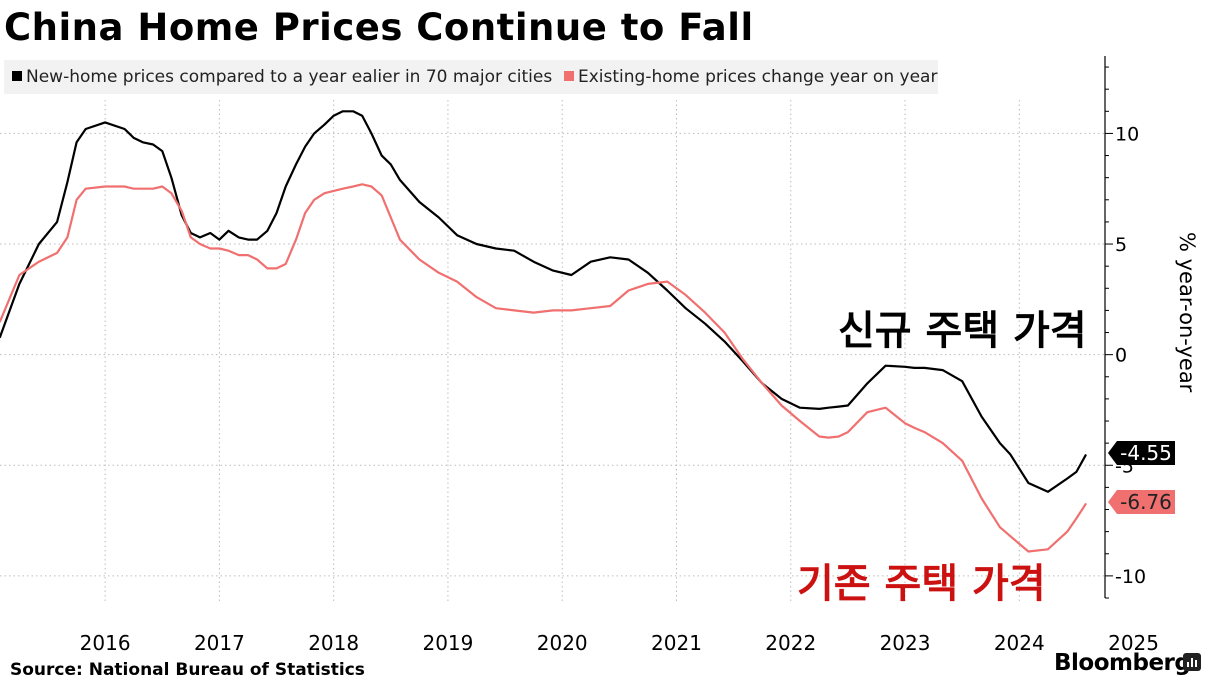 The height and width of the screenshot is (686, 1207). I want to click on y-tick-label: 5, so click(1121, 245).